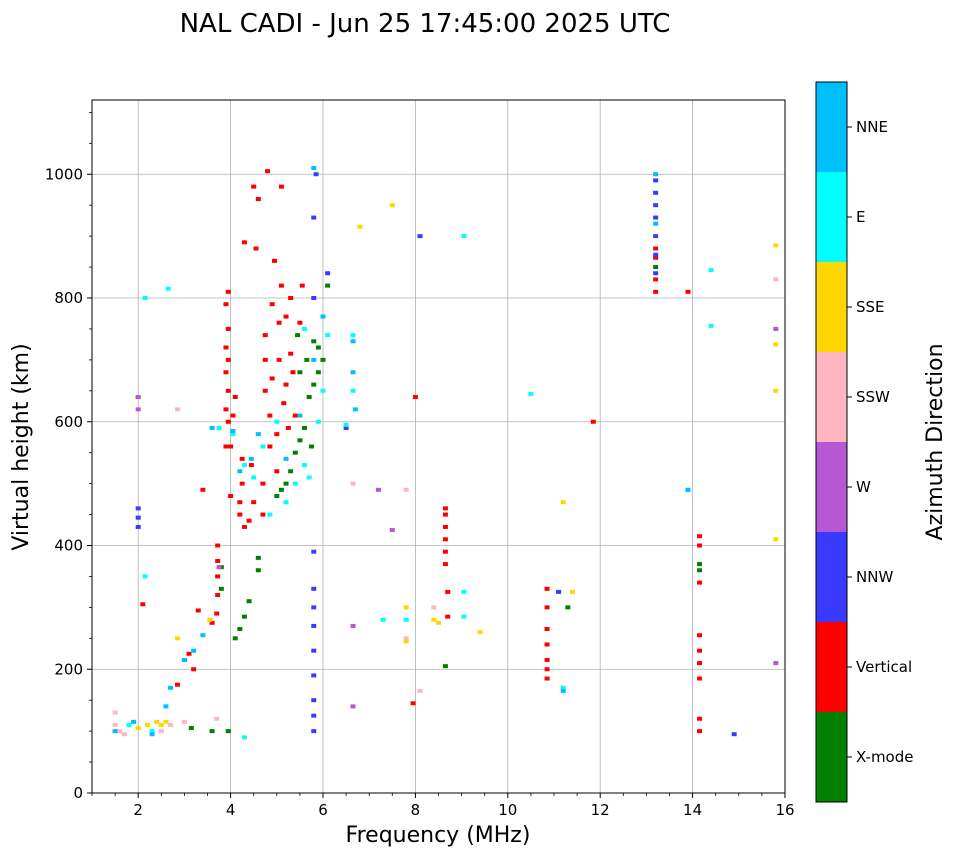 This screenshot has width=958, height=861. I want to click on colorbar-label: Azimuth Direction, so click(935, 441).